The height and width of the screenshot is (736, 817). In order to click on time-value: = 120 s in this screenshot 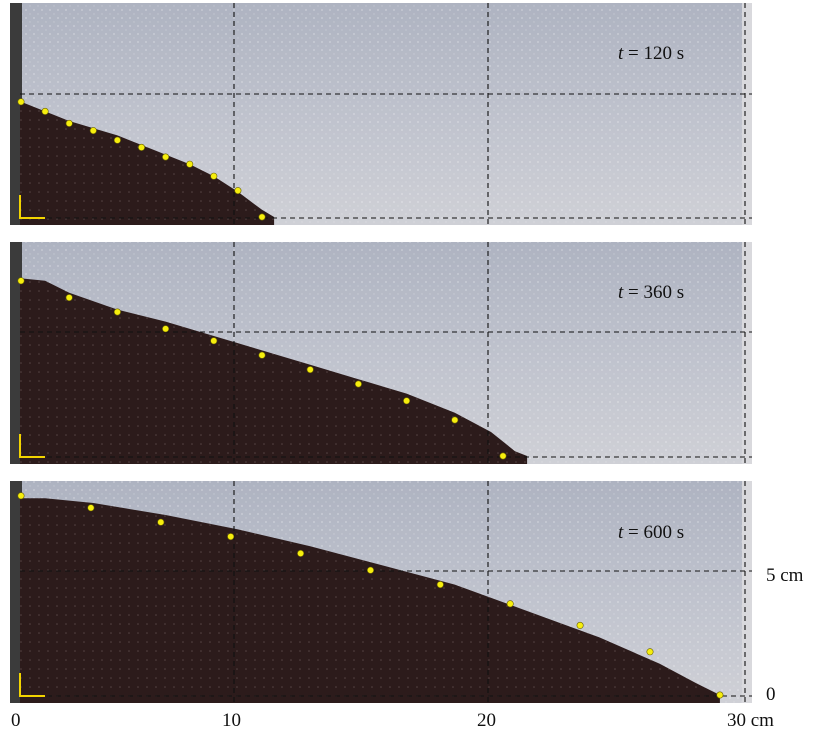, I will do `click(653, 53)`.